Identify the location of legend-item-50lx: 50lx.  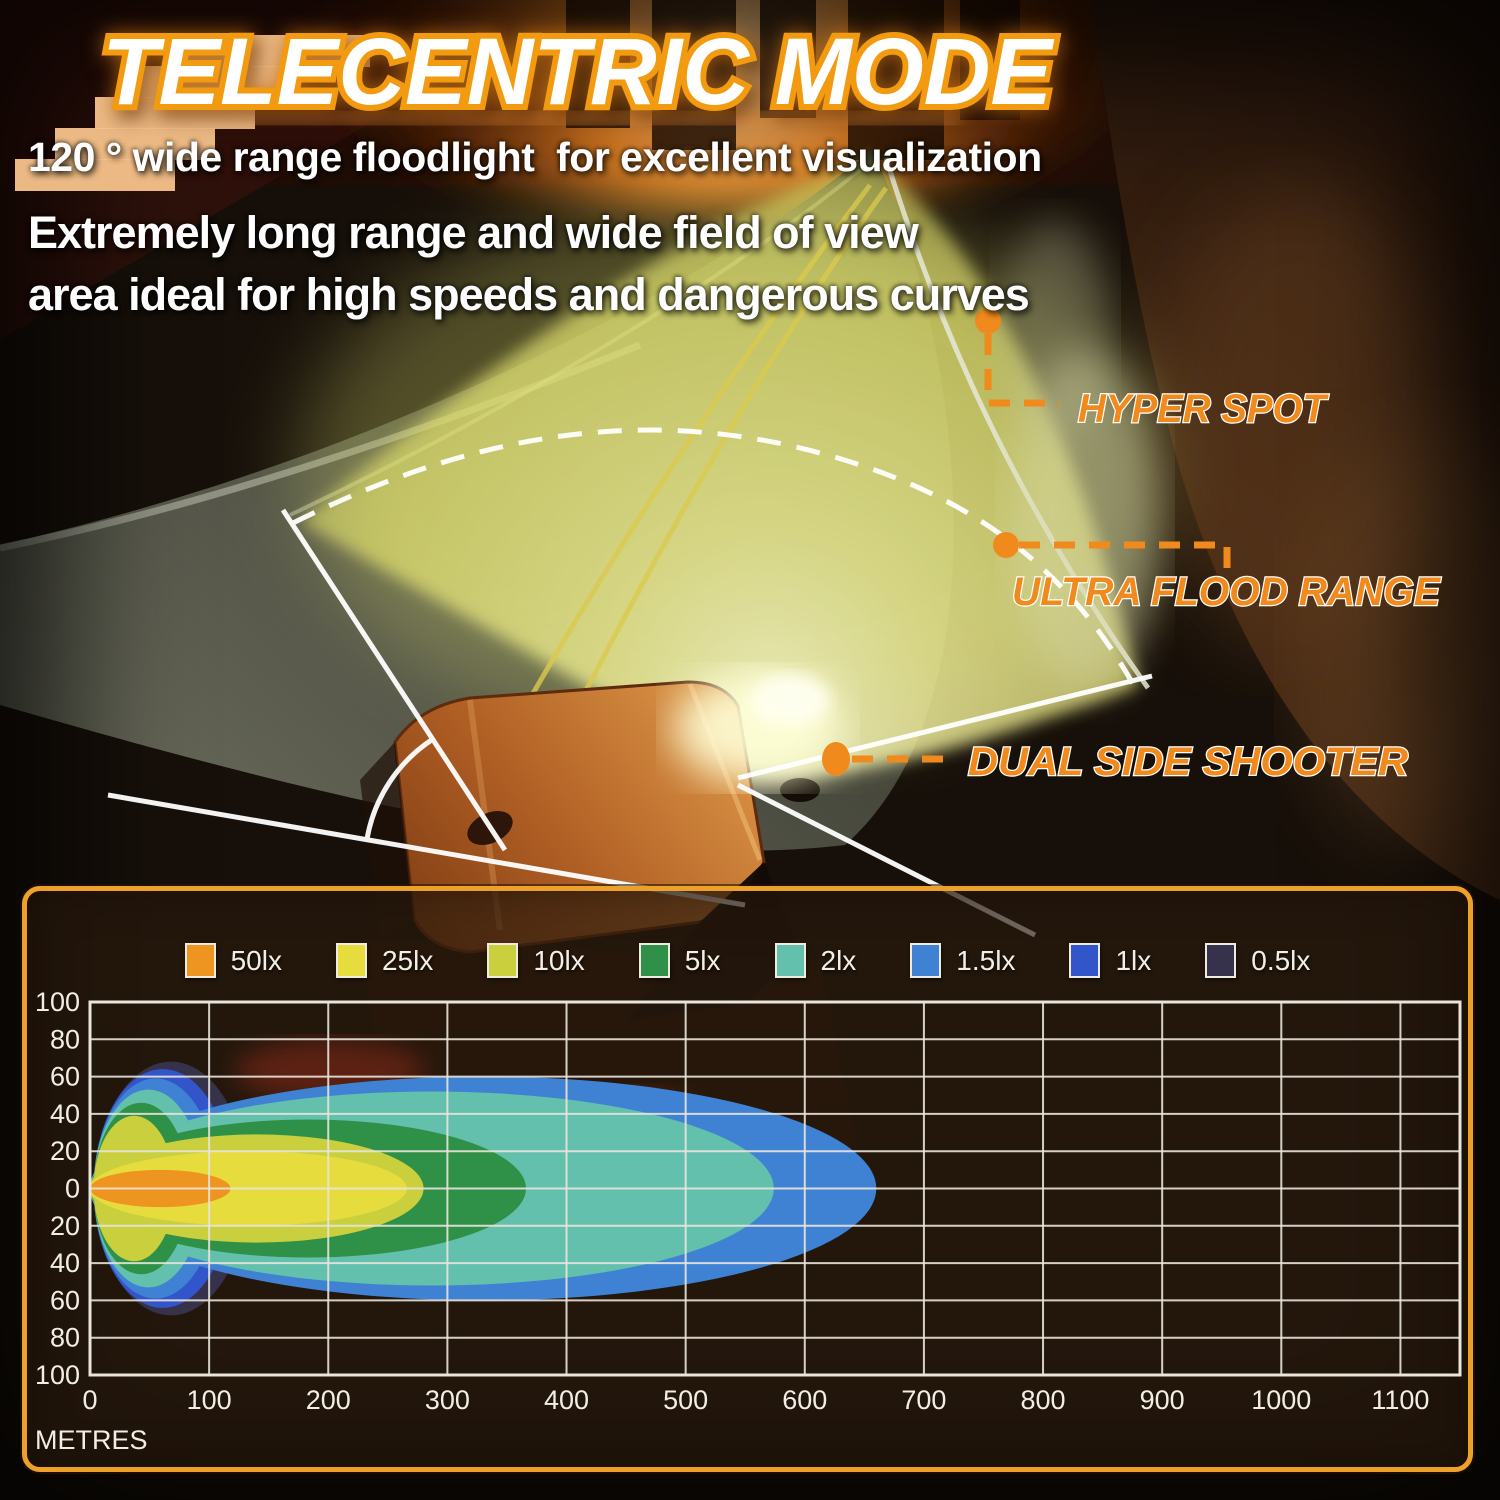
(233, 960).